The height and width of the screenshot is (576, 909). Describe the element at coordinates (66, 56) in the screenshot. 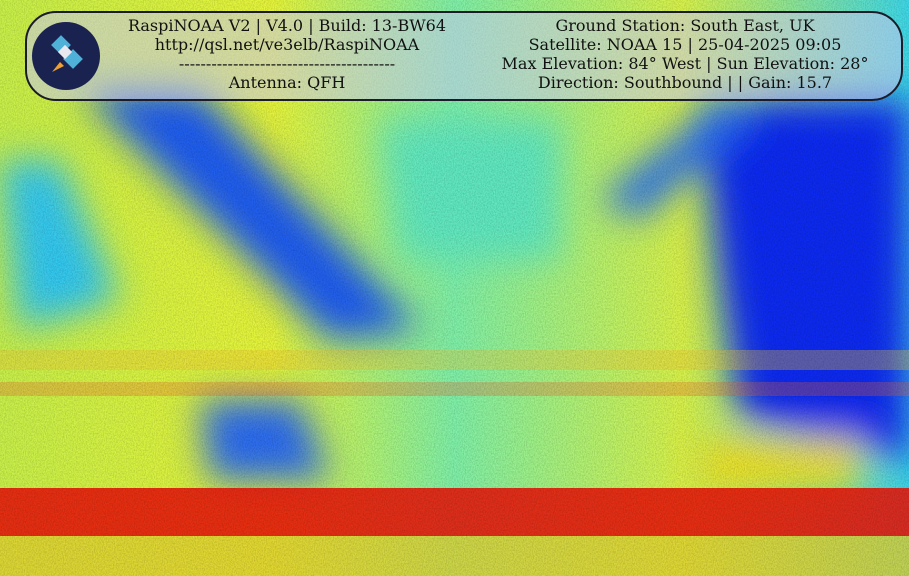

I see `logo` at that location.